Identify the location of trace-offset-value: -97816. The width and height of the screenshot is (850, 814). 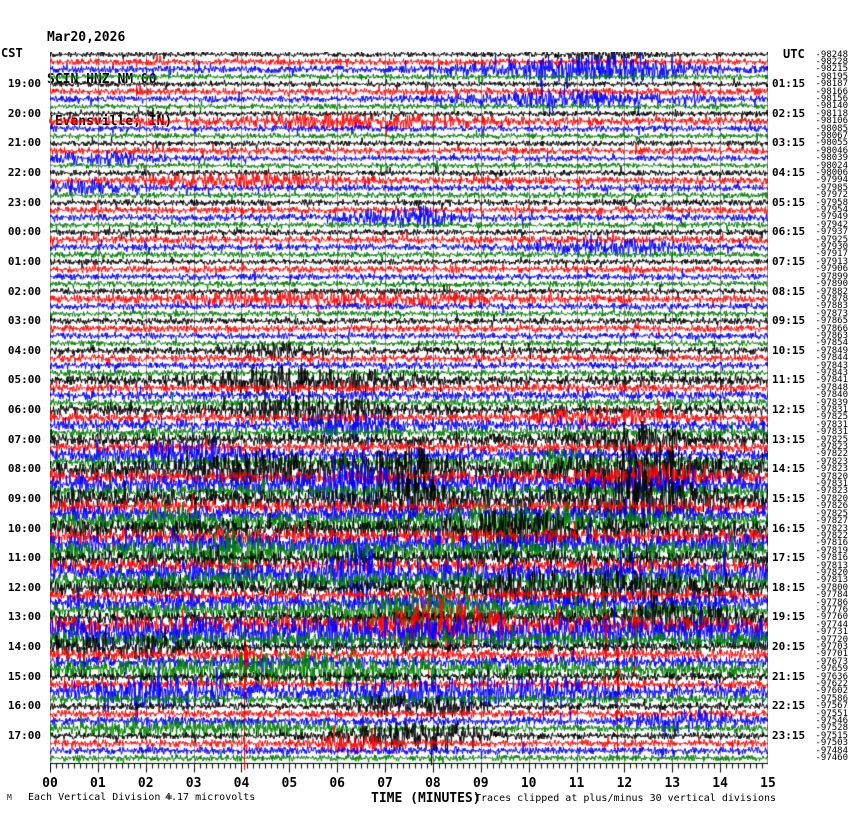
(831, 558).